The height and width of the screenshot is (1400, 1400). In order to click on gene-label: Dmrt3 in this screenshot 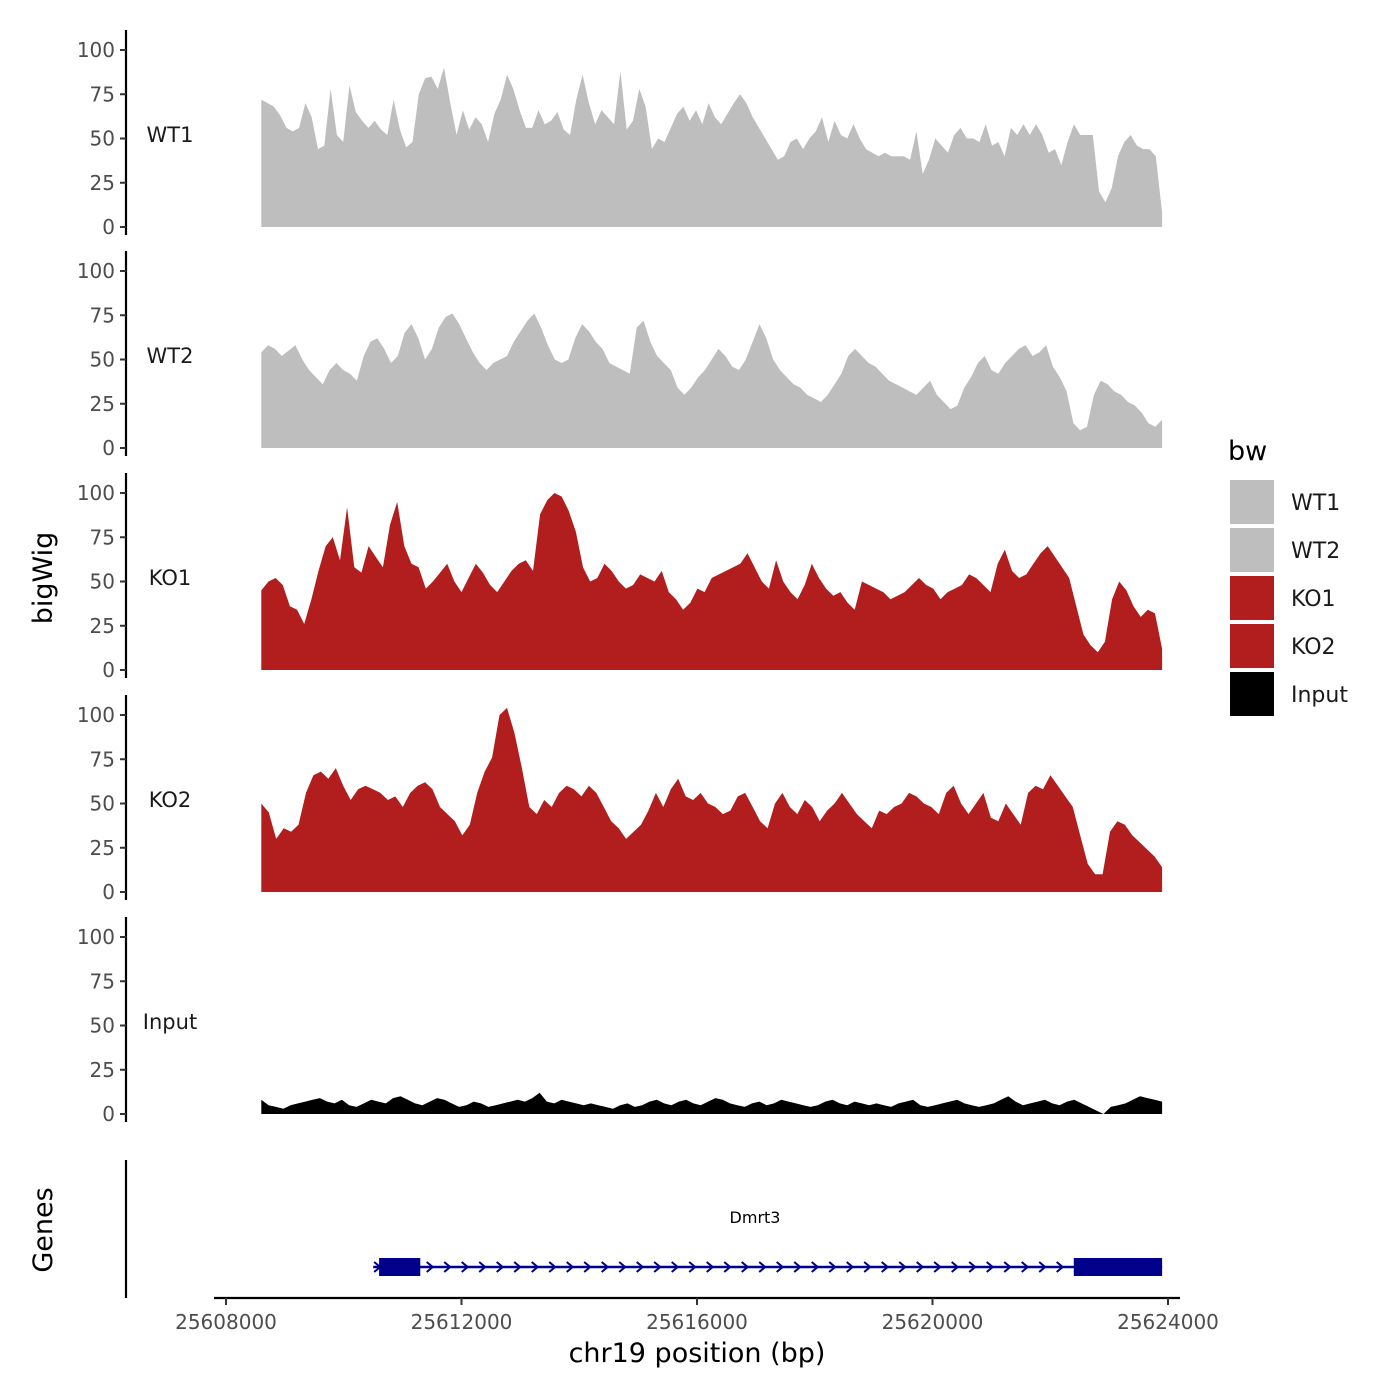, I will do `click(755, 1217)`.